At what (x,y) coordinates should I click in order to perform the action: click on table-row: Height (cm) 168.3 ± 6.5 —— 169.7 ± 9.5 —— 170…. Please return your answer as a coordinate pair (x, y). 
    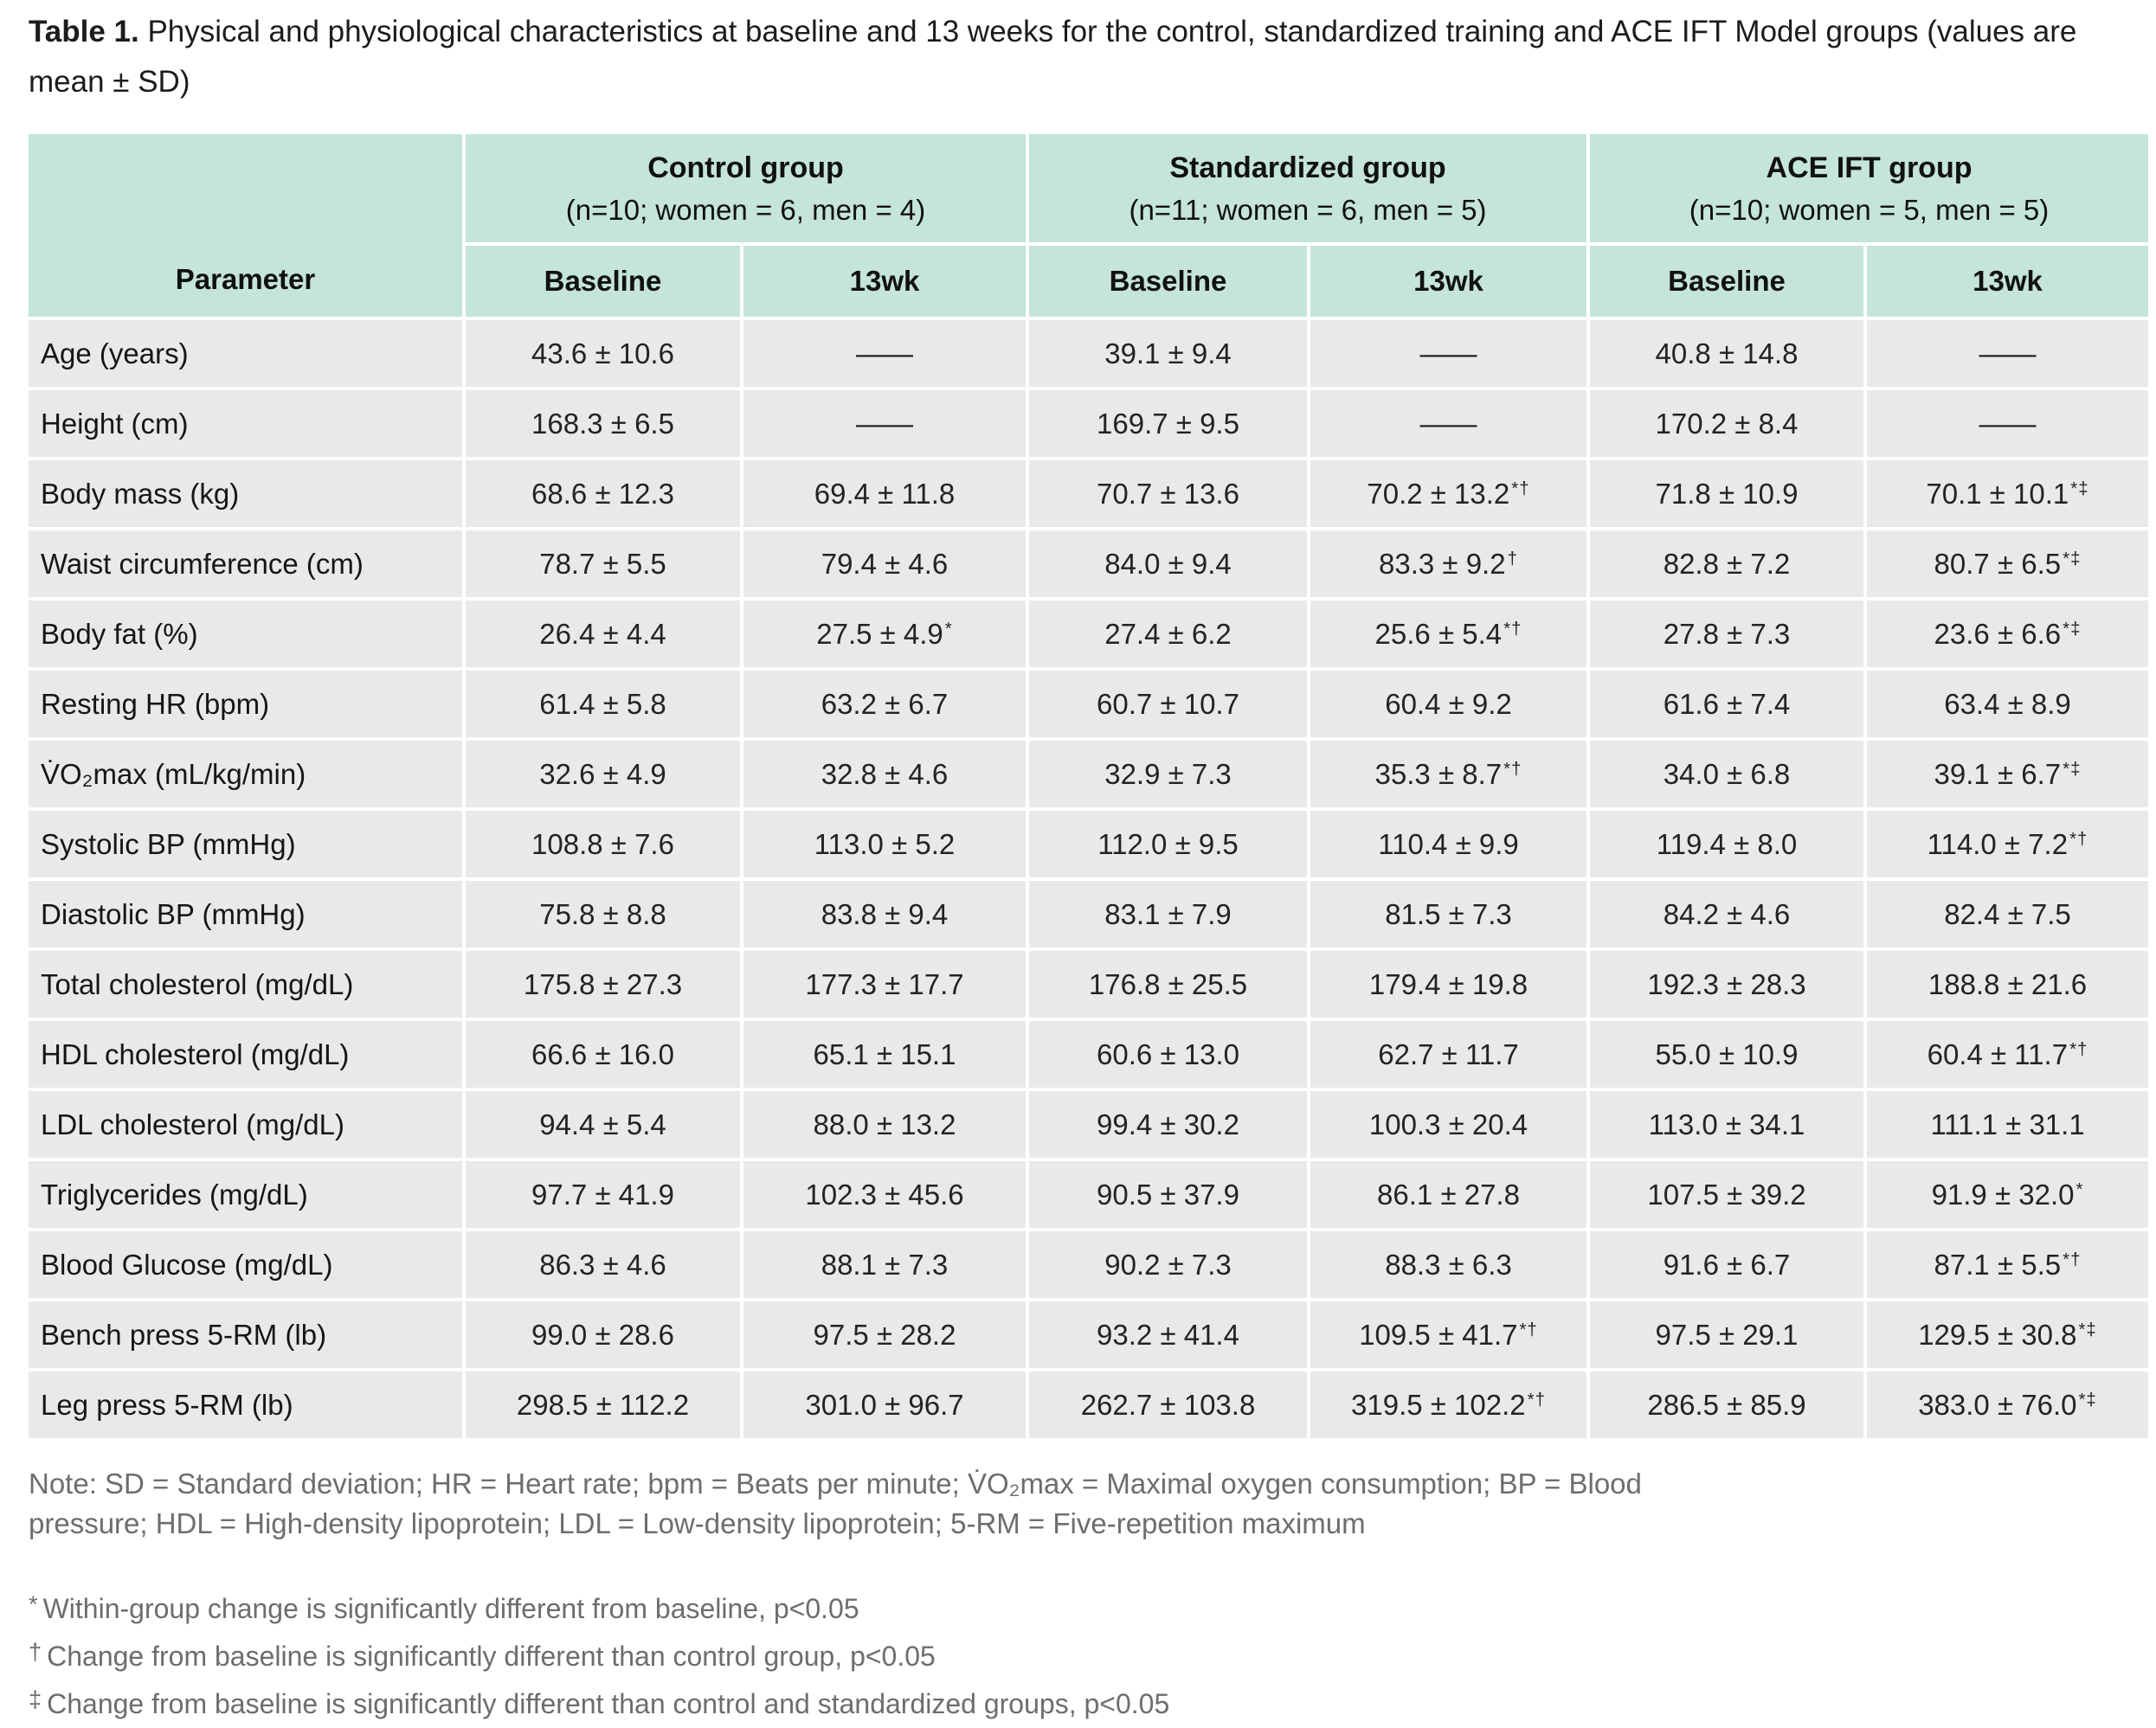
    Looking at the image, I should click on (1088, 423).